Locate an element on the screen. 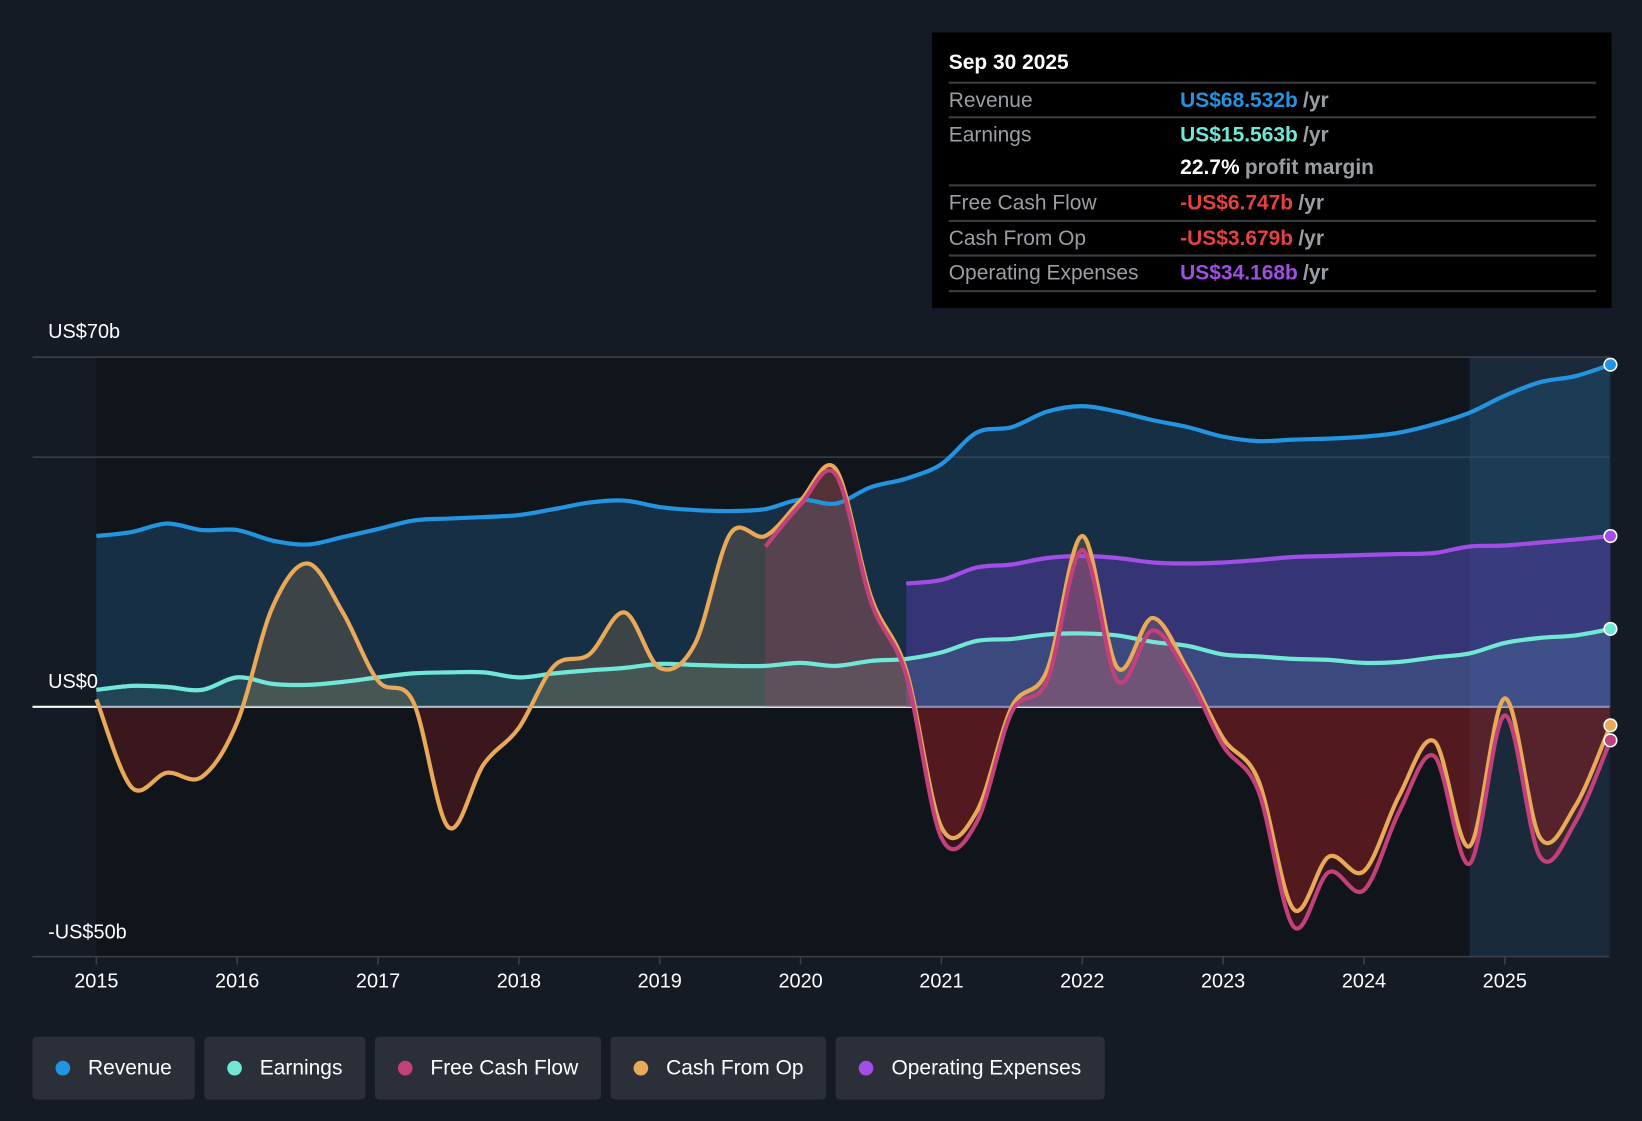  tooltip-value: US$68.532b/yr is located at coordinates (1254, 101).